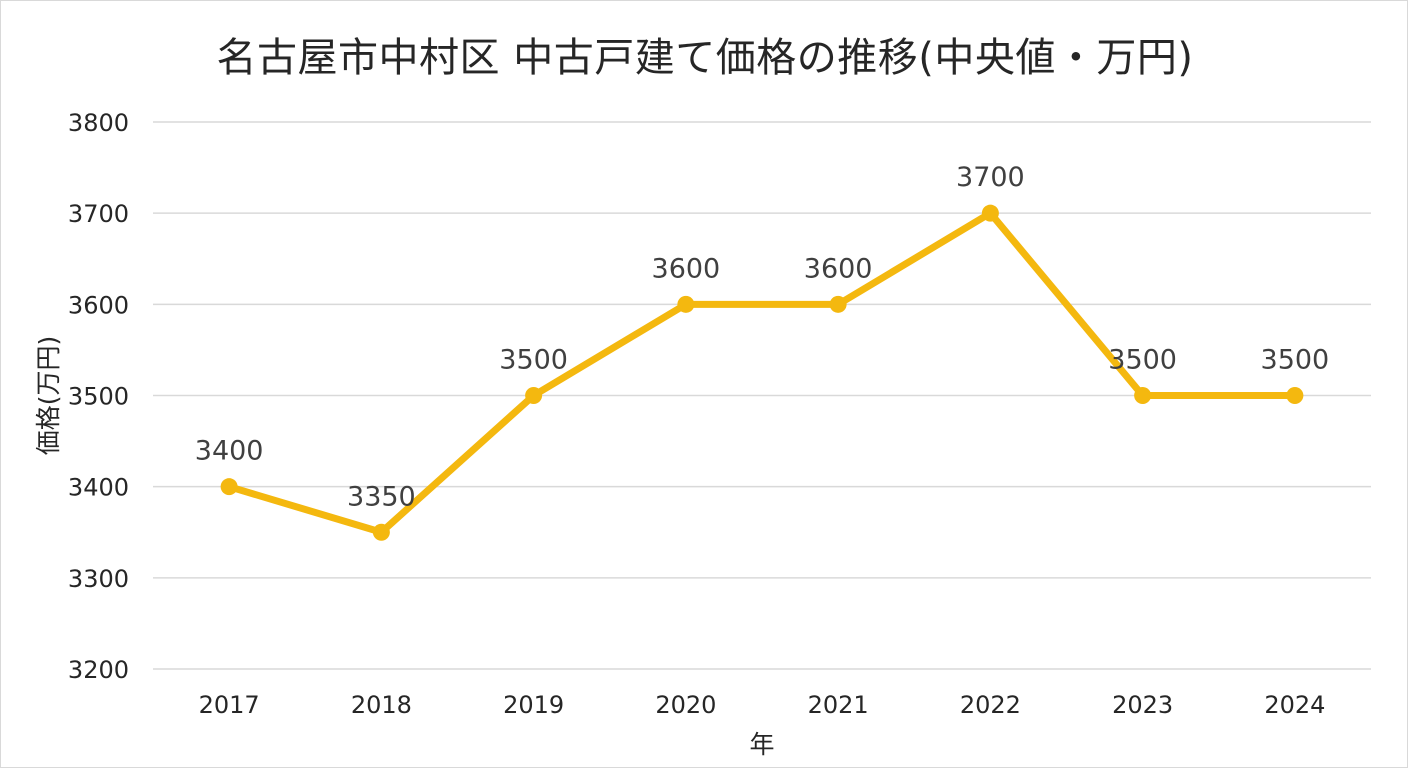 The height and width of the screenshot is (768, 1408). Describe the element at coordinates (98, 488) in the screenshot. I see `y-tick-label: 3400` at that location.